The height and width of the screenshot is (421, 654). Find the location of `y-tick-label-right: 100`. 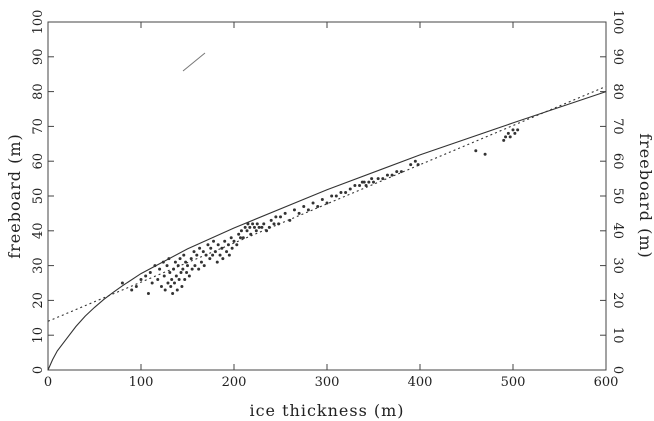

y-tick-label-right: 100 is located at coordinates (617, 22).